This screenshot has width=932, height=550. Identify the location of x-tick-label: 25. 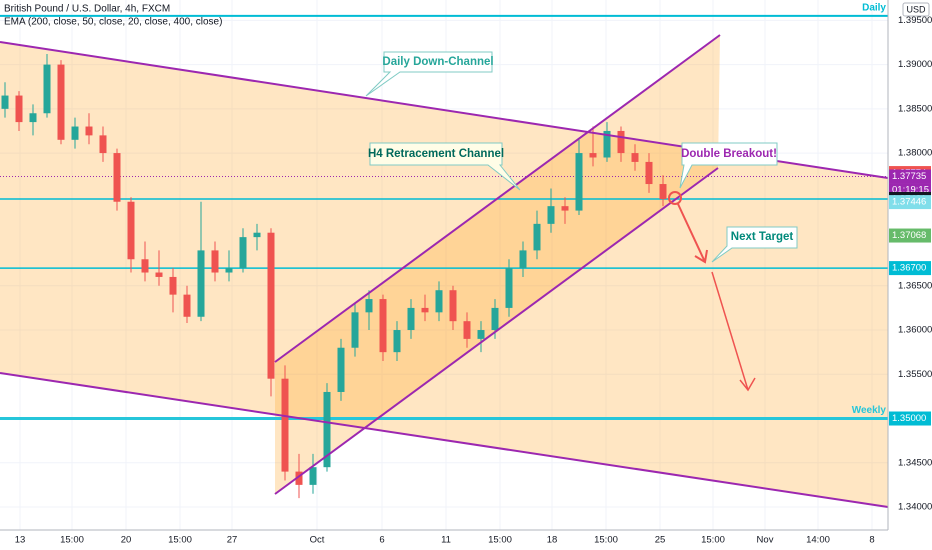
(660, 540).